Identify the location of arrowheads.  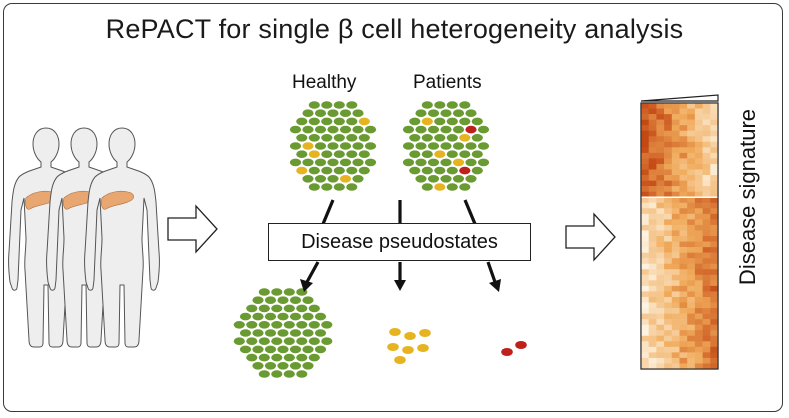
(400, 285).